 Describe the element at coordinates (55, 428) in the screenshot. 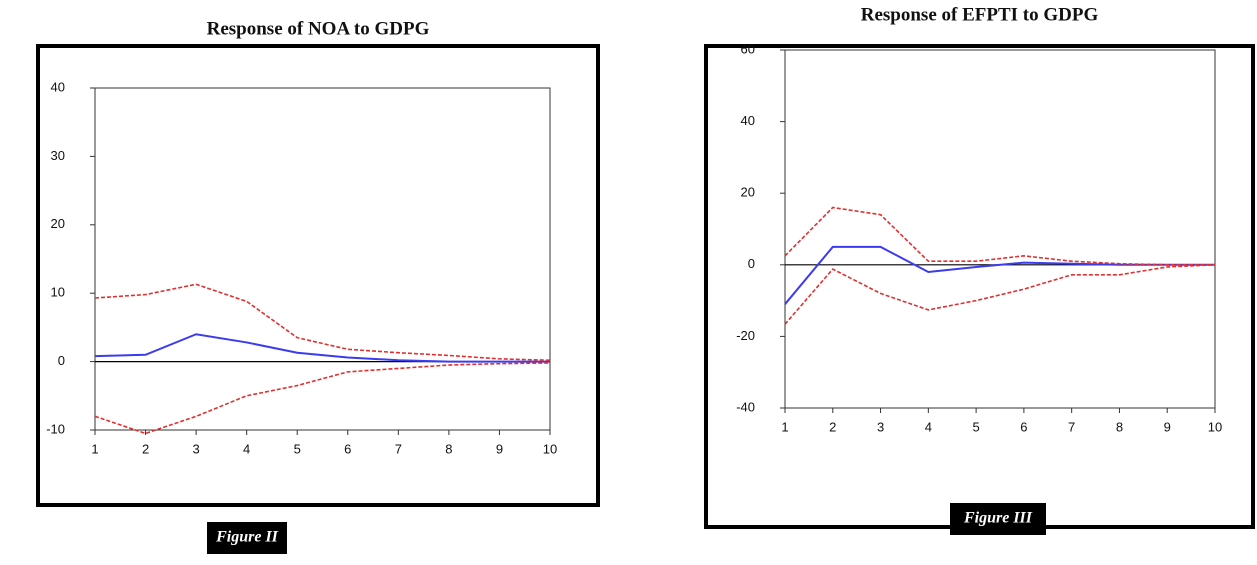

I see `y-tick-label: -10` at that location.